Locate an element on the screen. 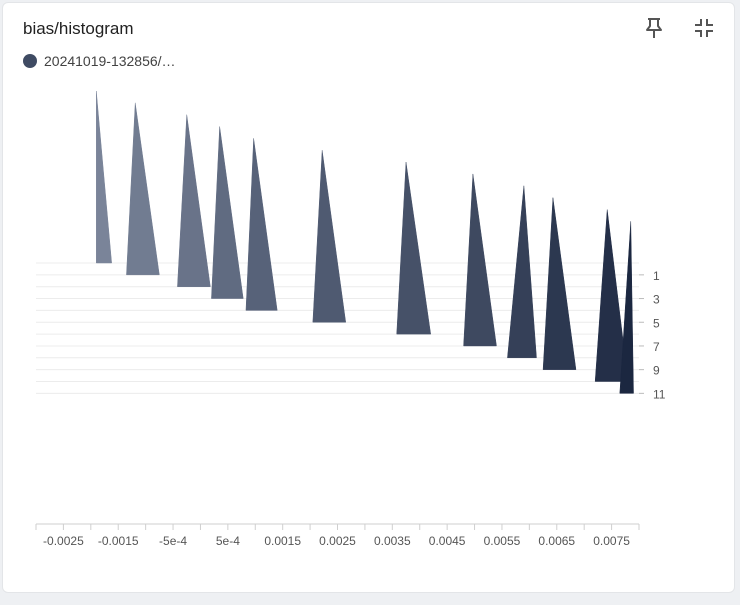 The image size is (740, 605). x-tick-label: 0.0045 is located at coordinates (447, 541).